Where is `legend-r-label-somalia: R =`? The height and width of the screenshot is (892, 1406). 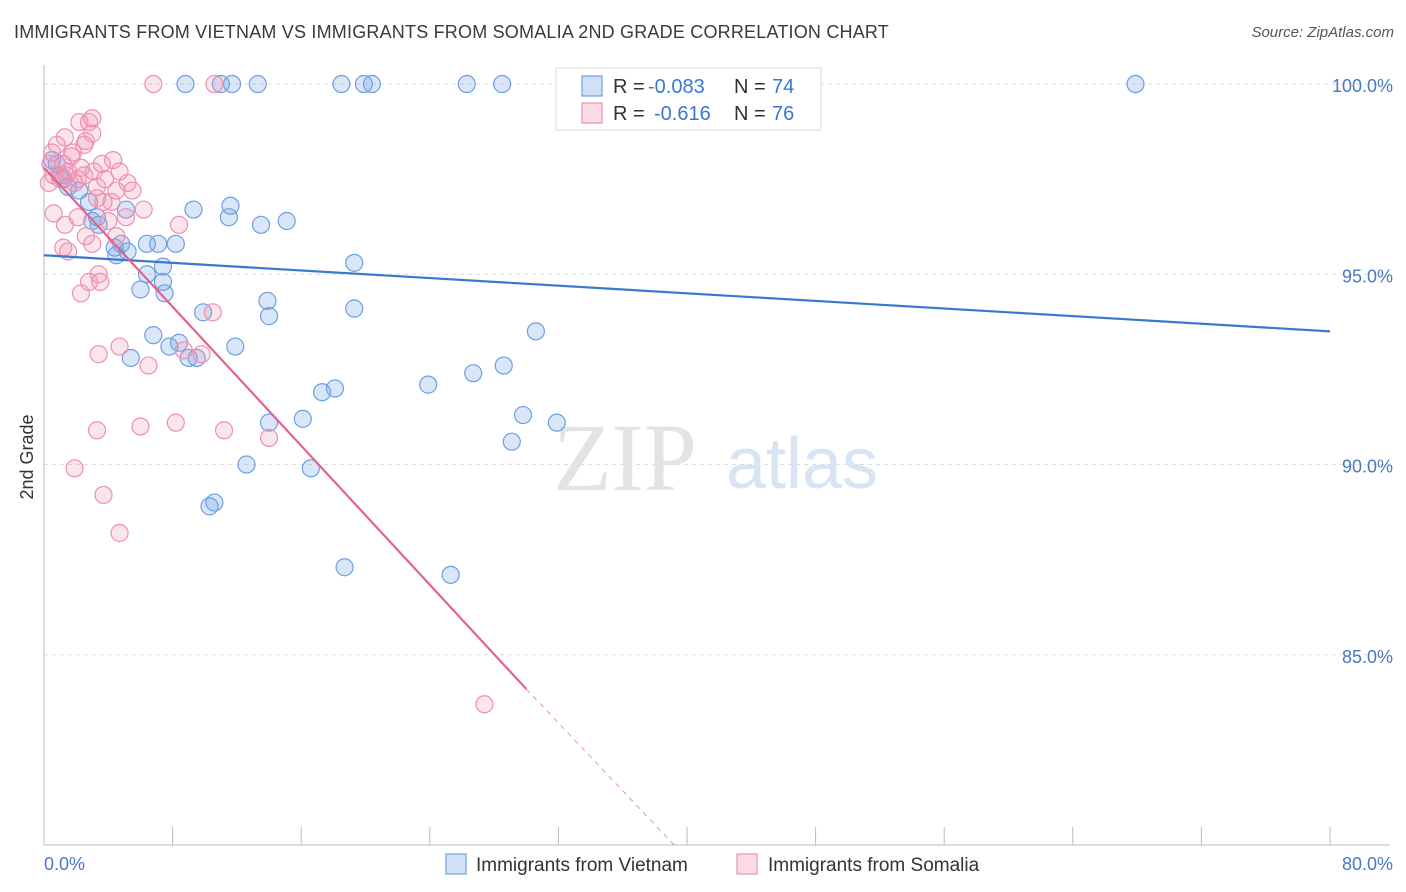 legend-r-label-somalia: R = is located at coordinates (629, 114).